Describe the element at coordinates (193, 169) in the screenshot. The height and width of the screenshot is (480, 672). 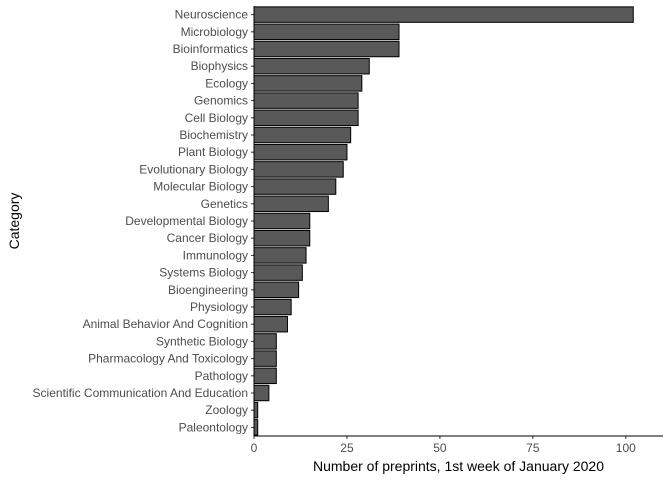
I see `category-label: Evolutionary Biology` at that location.